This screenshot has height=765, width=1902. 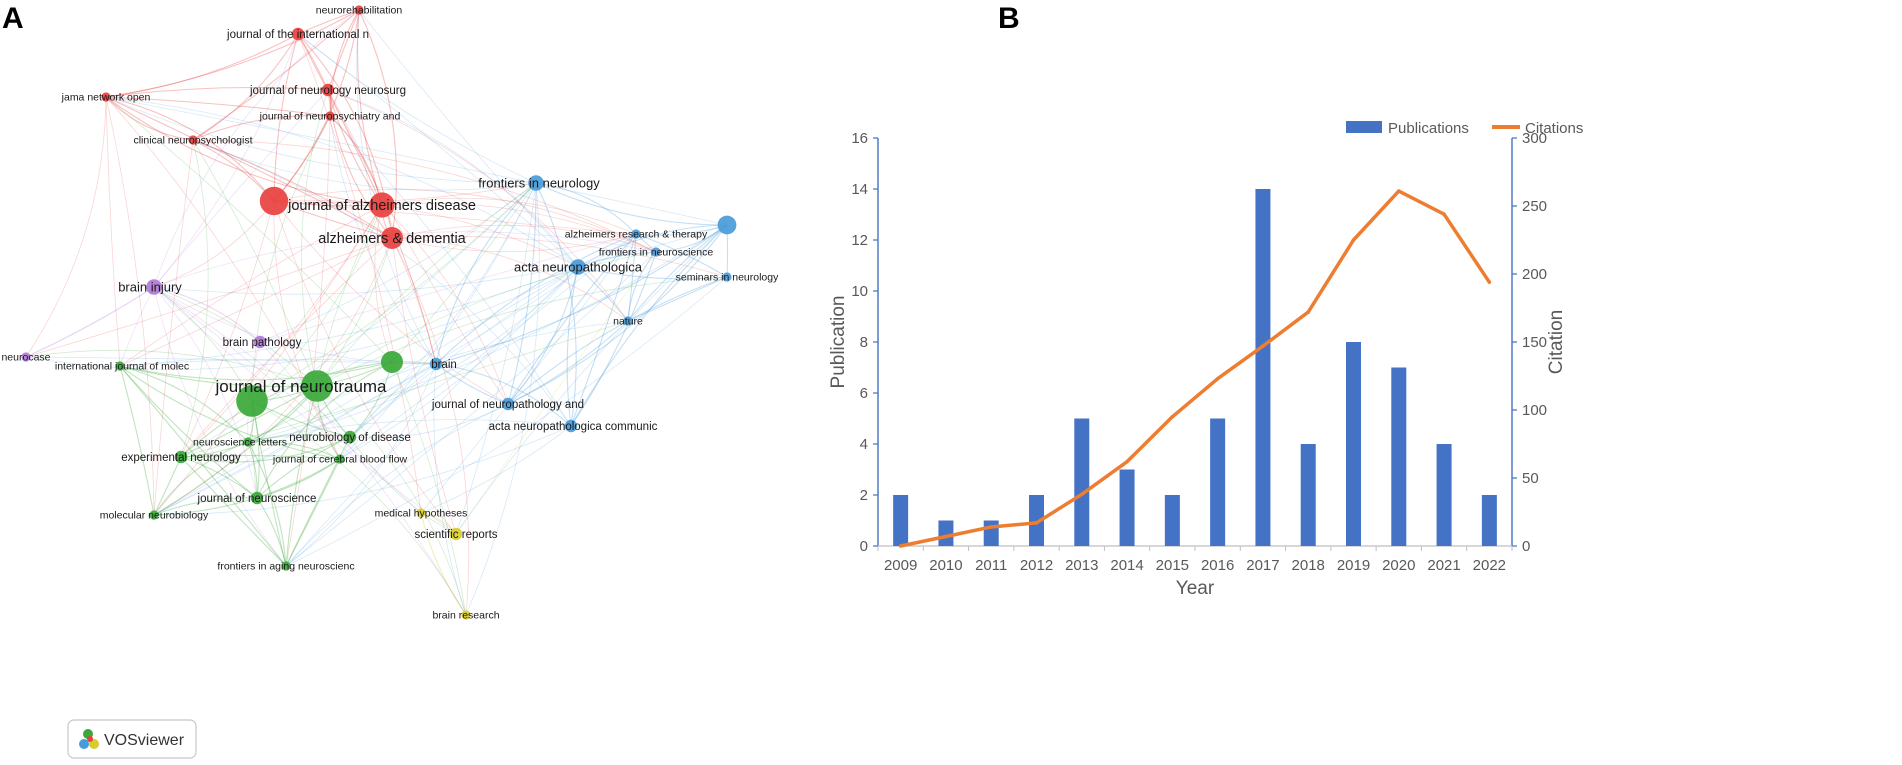 I want to click on network-node-label: brain pathology, so click(x=262, y=343).